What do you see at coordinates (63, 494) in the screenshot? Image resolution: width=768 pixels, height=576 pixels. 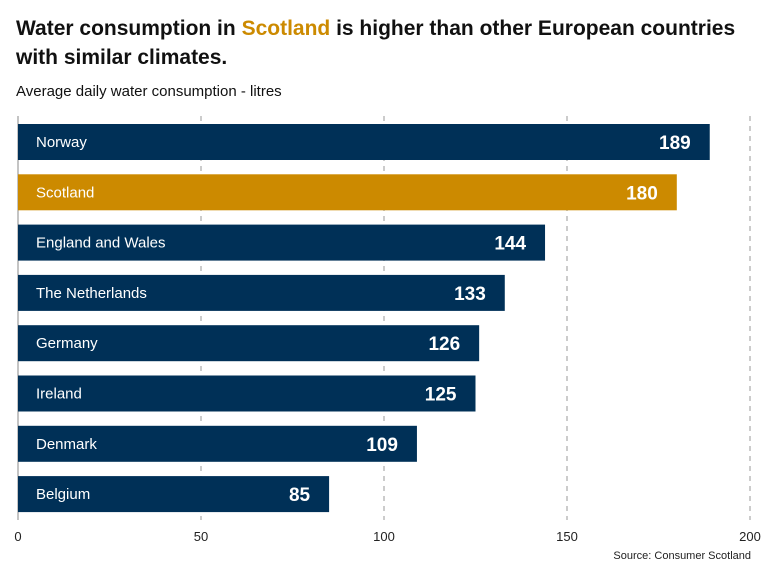 I see `category-label: Belgium` at bounding box center [63, 494].